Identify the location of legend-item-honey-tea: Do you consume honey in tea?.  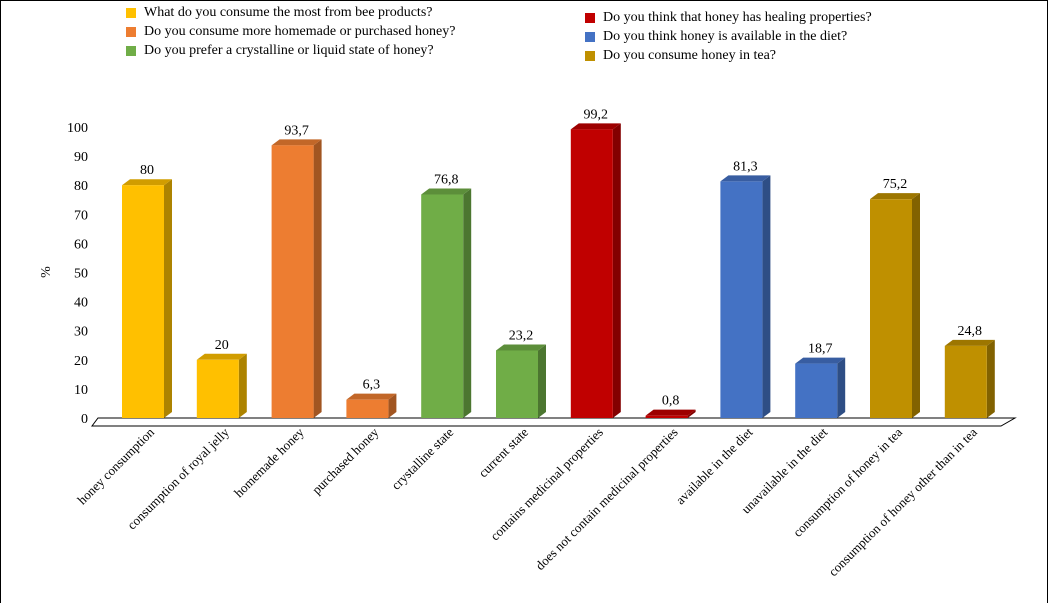
(680, 56).